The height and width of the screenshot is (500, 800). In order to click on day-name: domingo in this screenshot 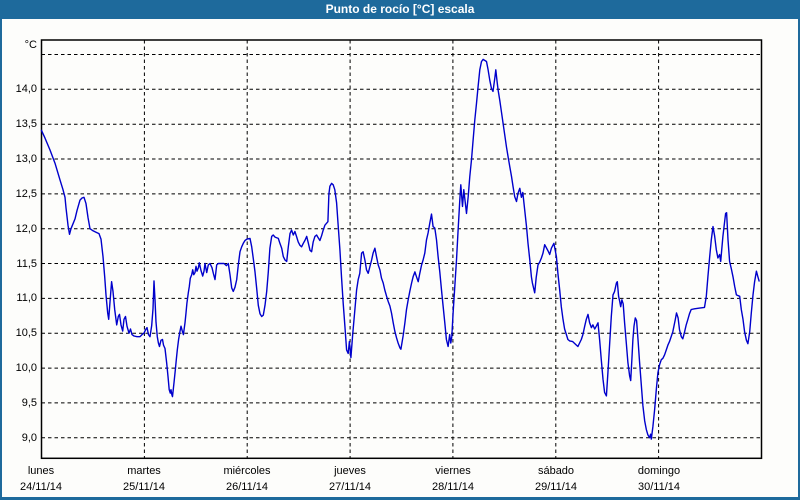, I will do `click(659, 471)`.